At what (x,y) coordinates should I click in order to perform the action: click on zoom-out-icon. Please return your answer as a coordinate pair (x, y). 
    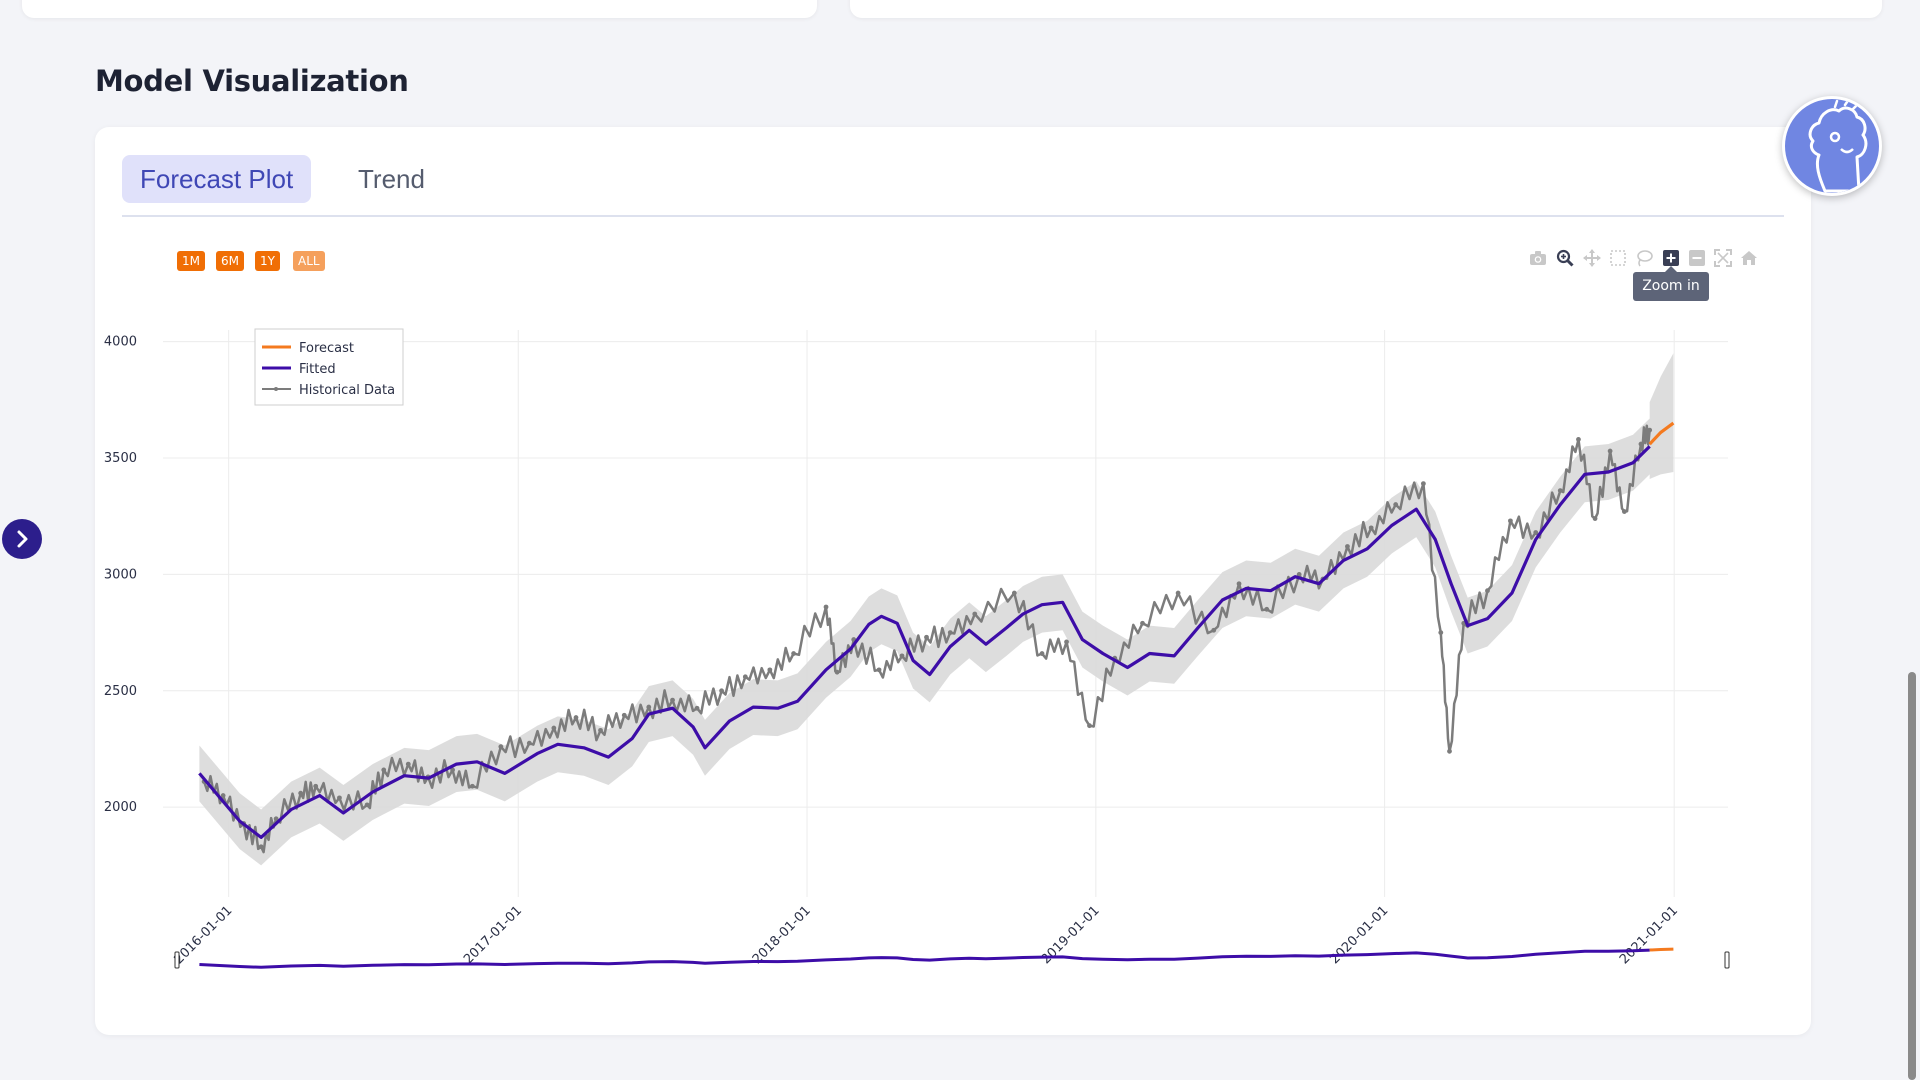
    Looking at the image, I should click on (1697, 258).